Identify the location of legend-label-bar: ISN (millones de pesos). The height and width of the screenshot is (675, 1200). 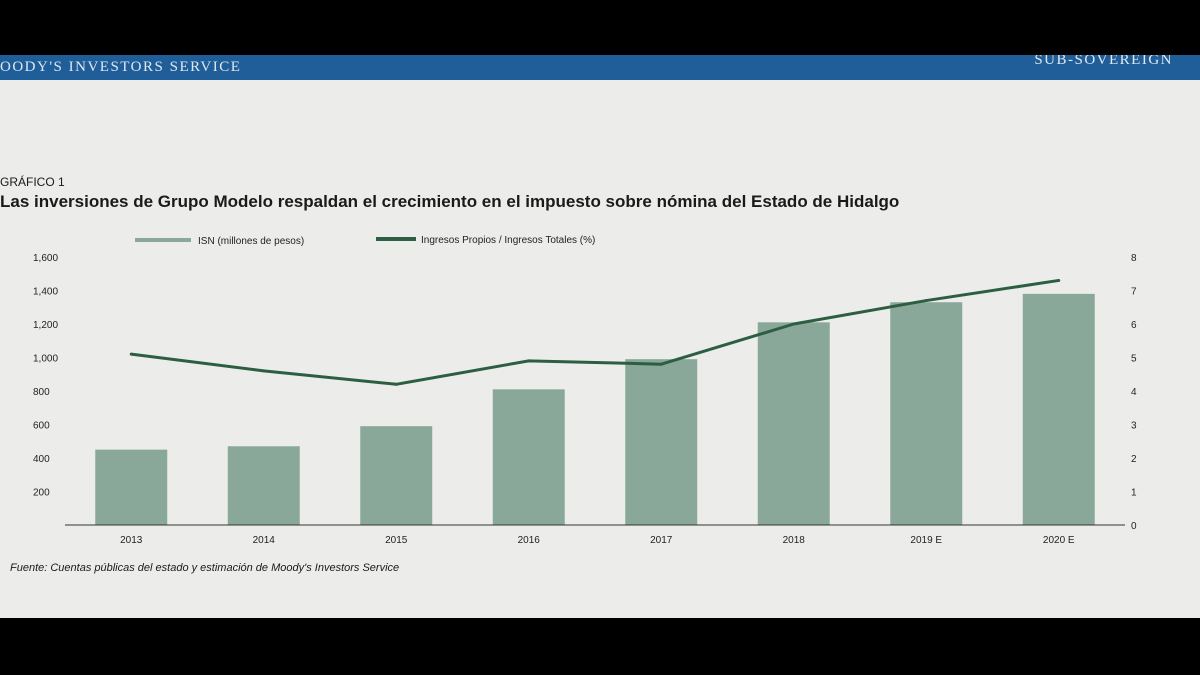
(251, 241).